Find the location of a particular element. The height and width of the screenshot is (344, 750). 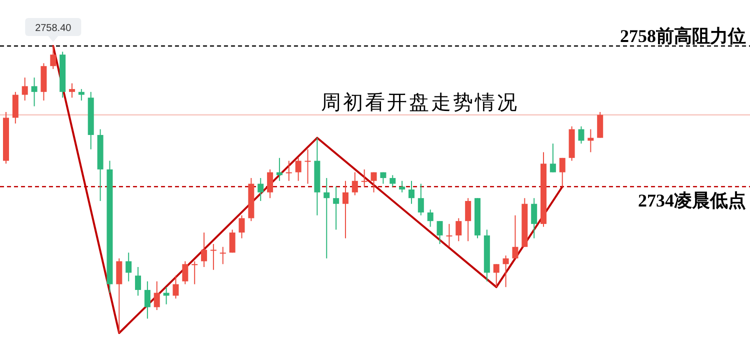

annotation: 周初看开盘走势情况 is located at coordinates (420, 103).